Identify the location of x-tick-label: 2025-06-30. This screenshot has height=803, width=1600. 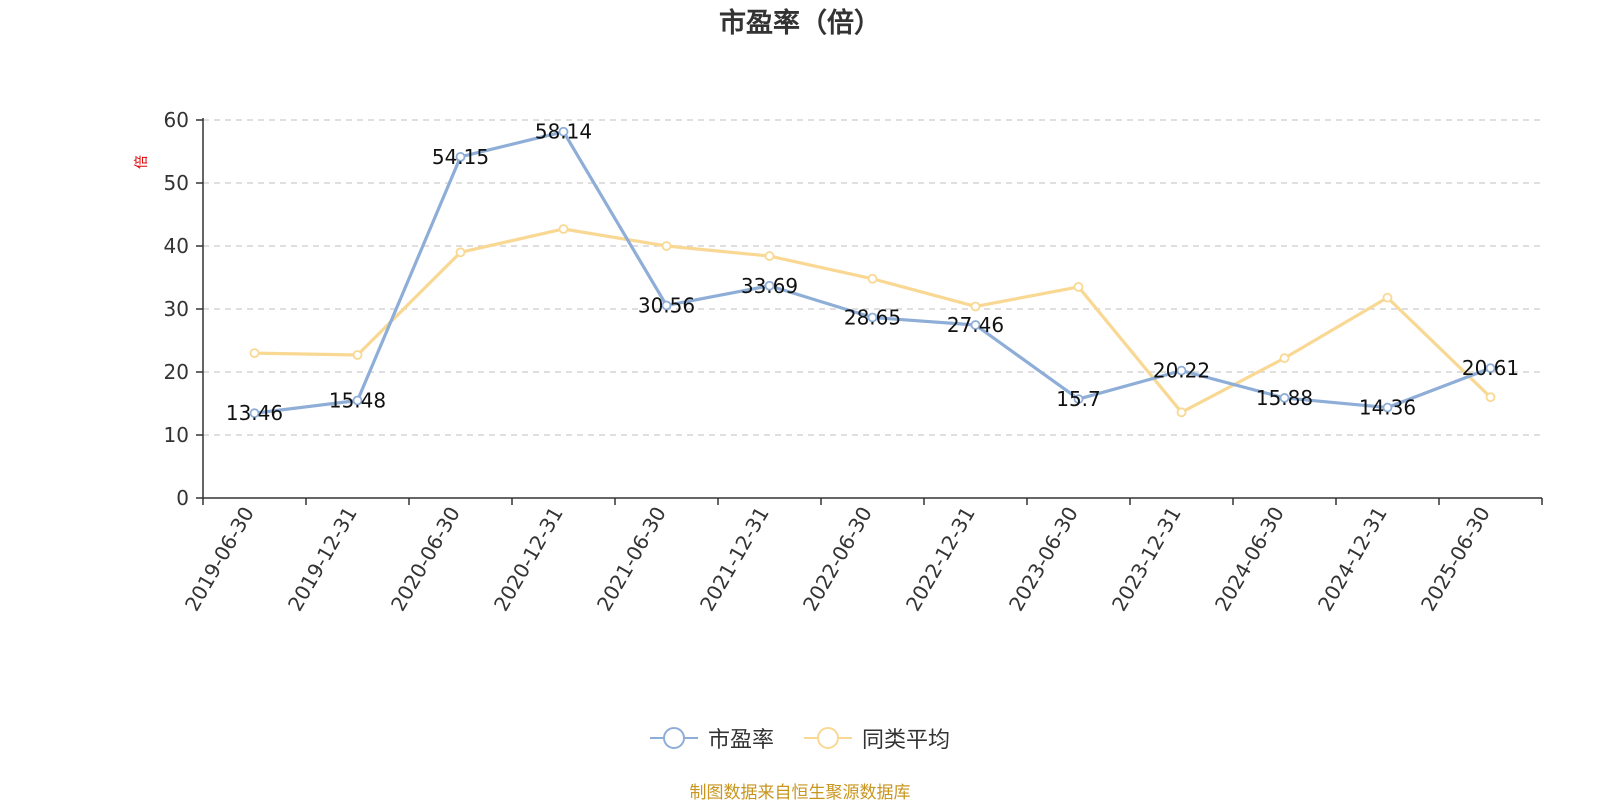
(1455, 559).